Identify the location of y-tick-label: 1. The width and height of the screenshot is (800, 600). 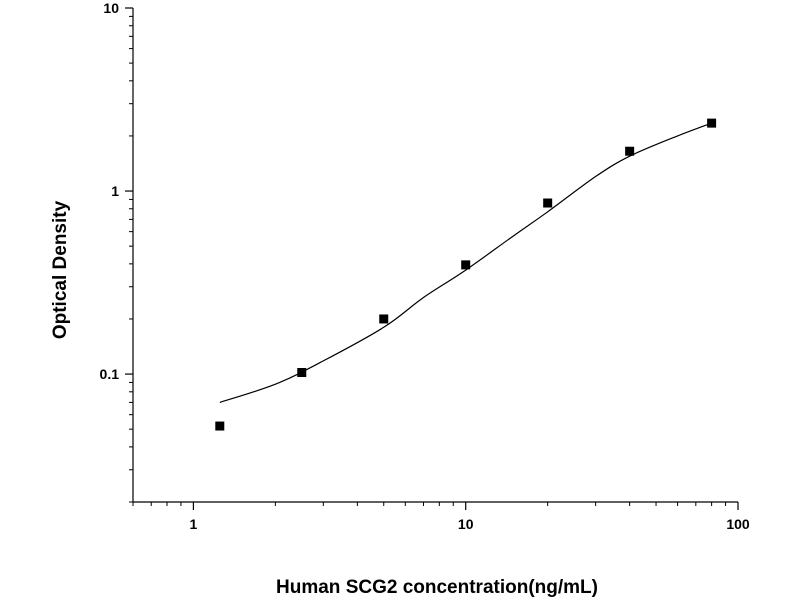
(115, 191).